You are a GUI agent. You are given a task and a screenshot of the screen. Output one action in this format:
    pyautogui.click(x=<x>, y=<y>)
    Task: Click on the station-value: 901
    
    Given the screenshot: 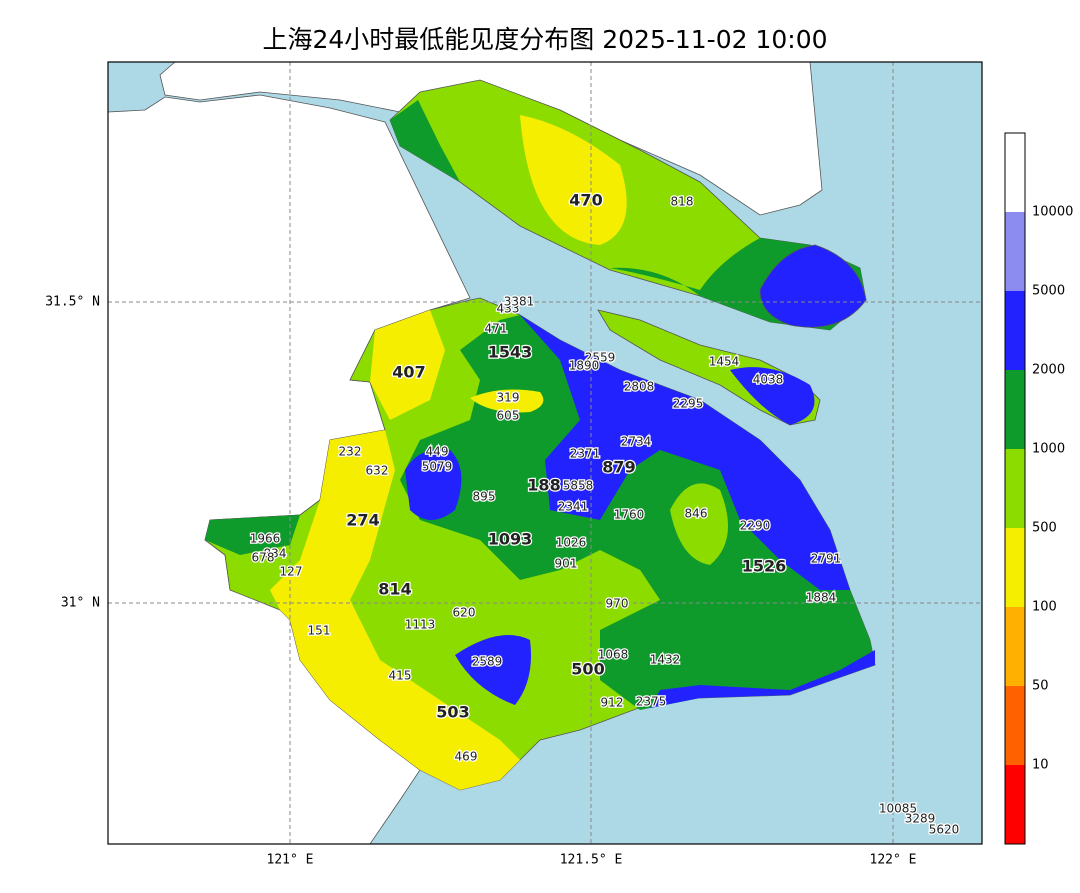 What is the action you would take?
    pyautogui.click(x=566, y=564)
    